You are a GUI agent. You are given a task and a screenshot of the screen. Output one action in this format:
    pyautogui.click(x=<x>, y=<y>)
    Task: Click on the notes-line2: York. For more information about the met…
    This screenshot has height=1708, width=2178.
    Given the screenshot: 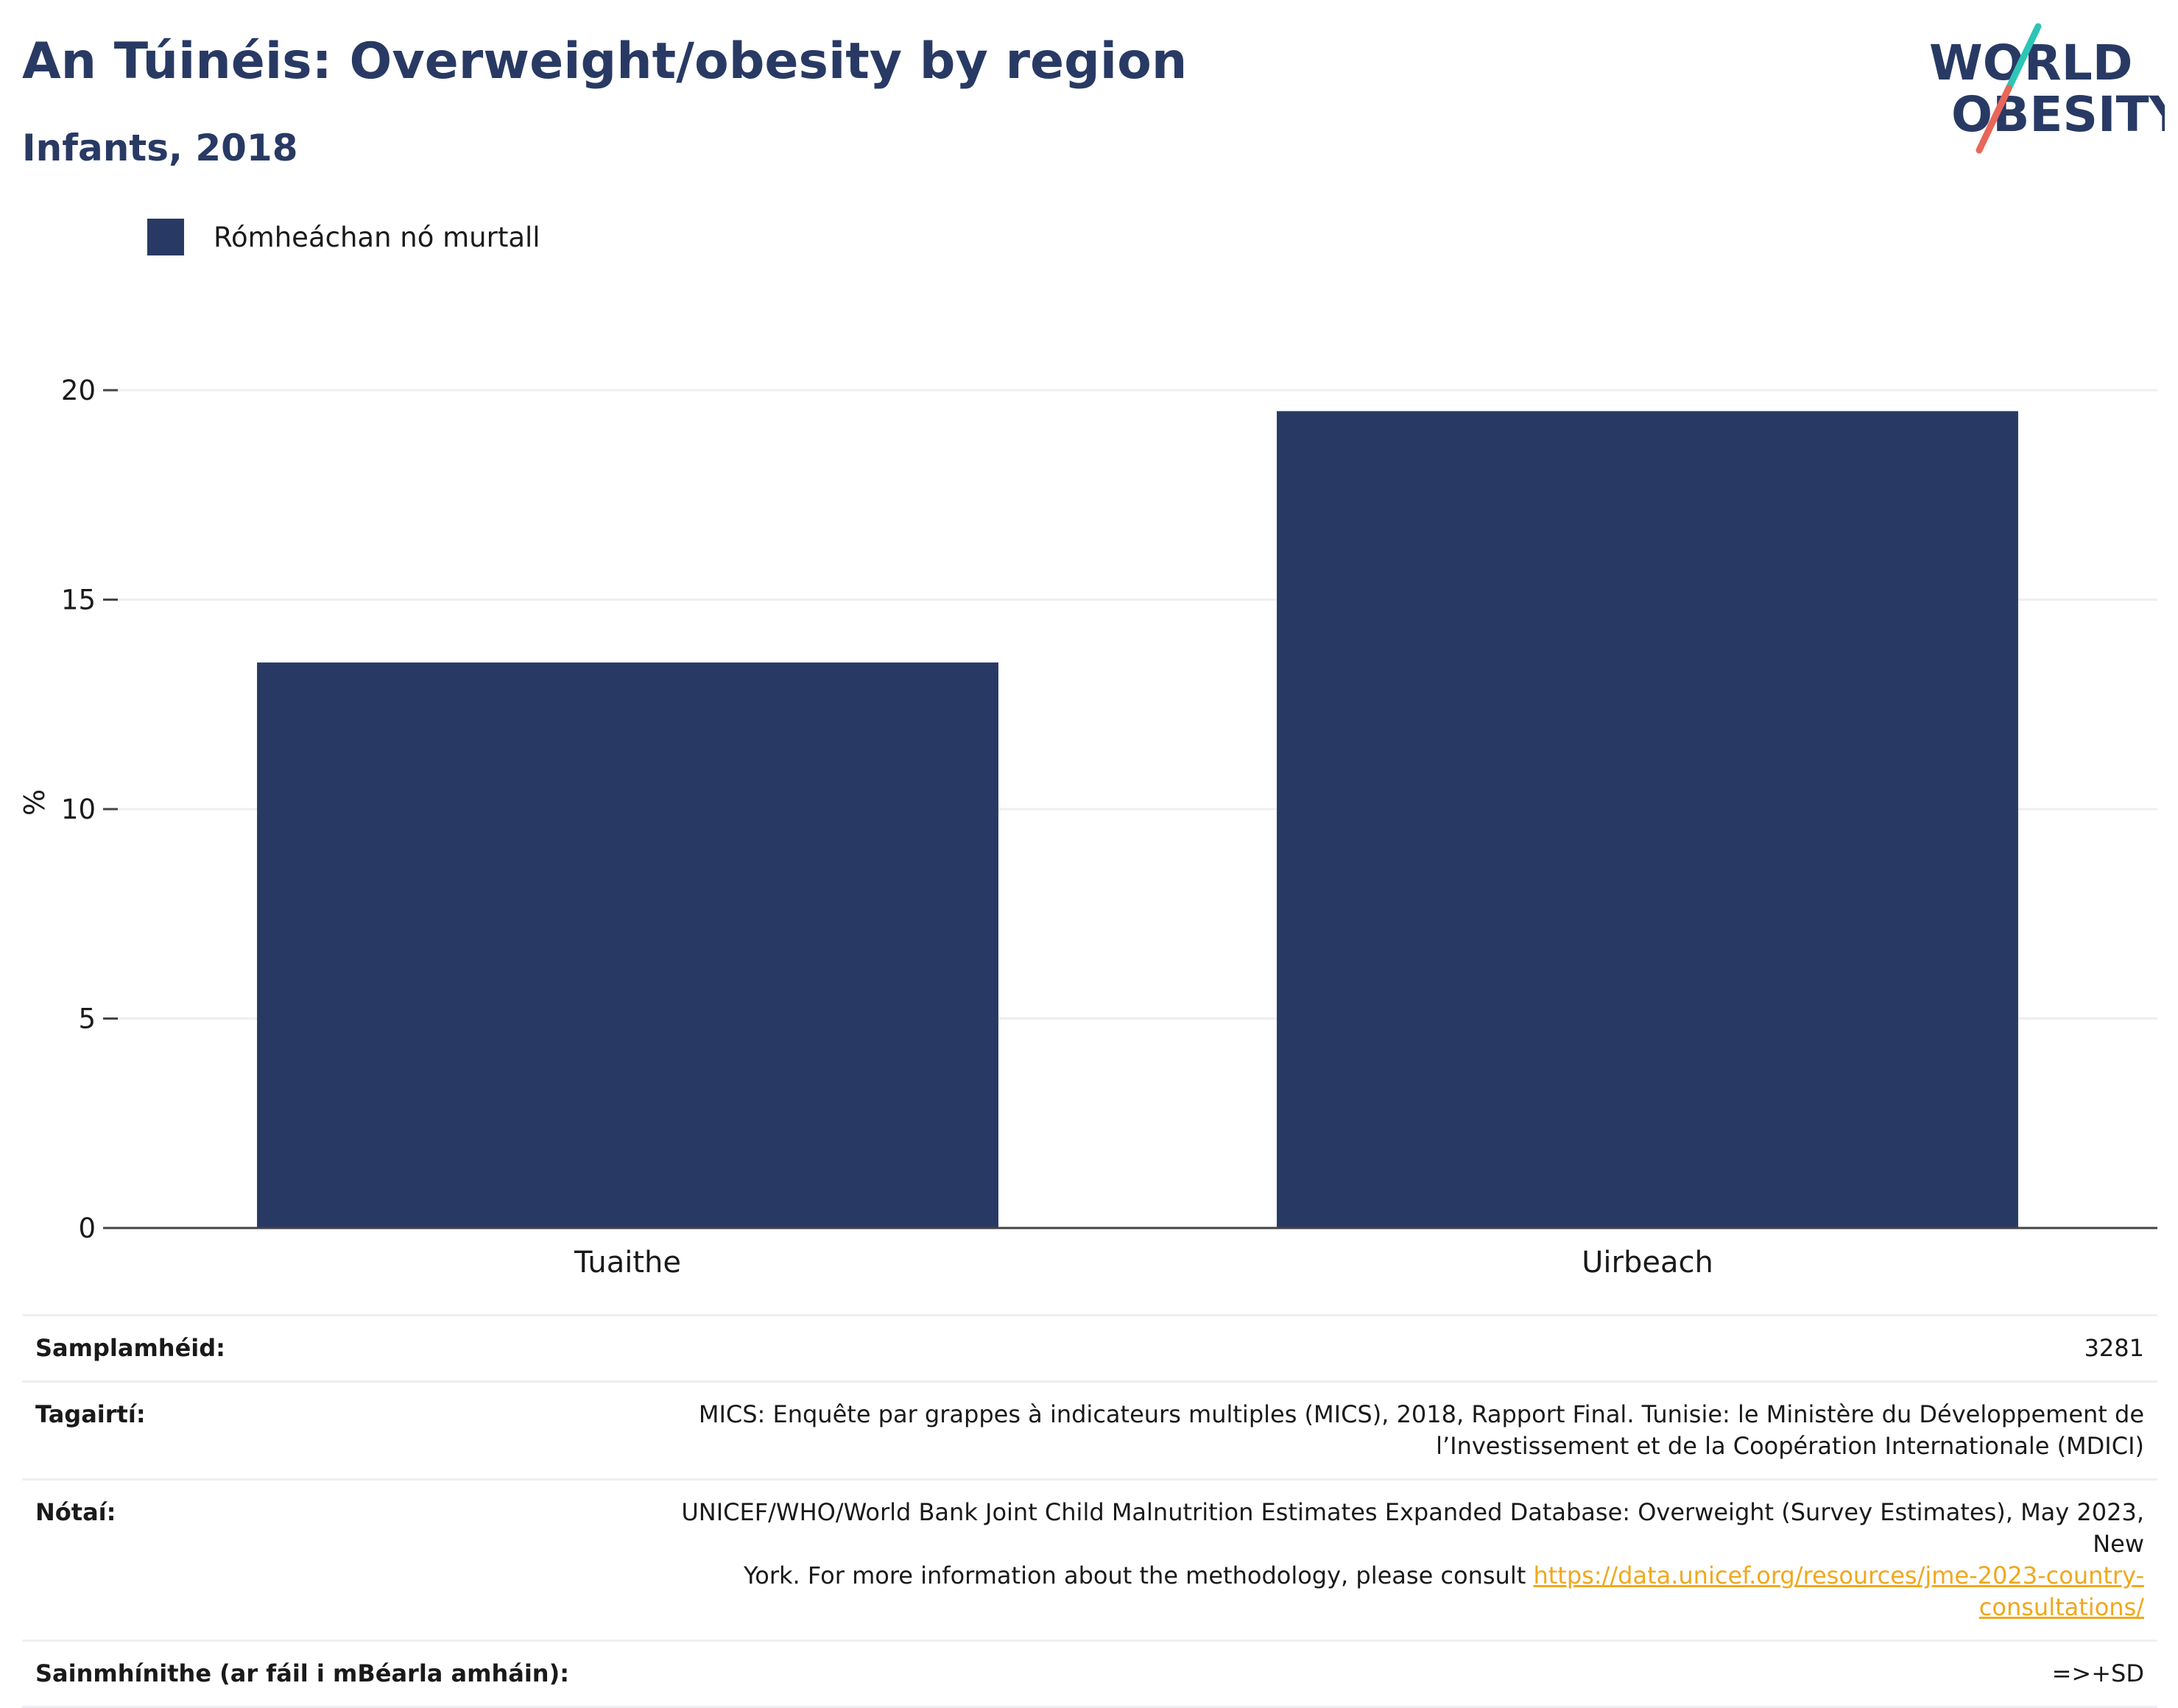 What is the action you would take?
    pyautogui.click(x=1138, y=1575)
    